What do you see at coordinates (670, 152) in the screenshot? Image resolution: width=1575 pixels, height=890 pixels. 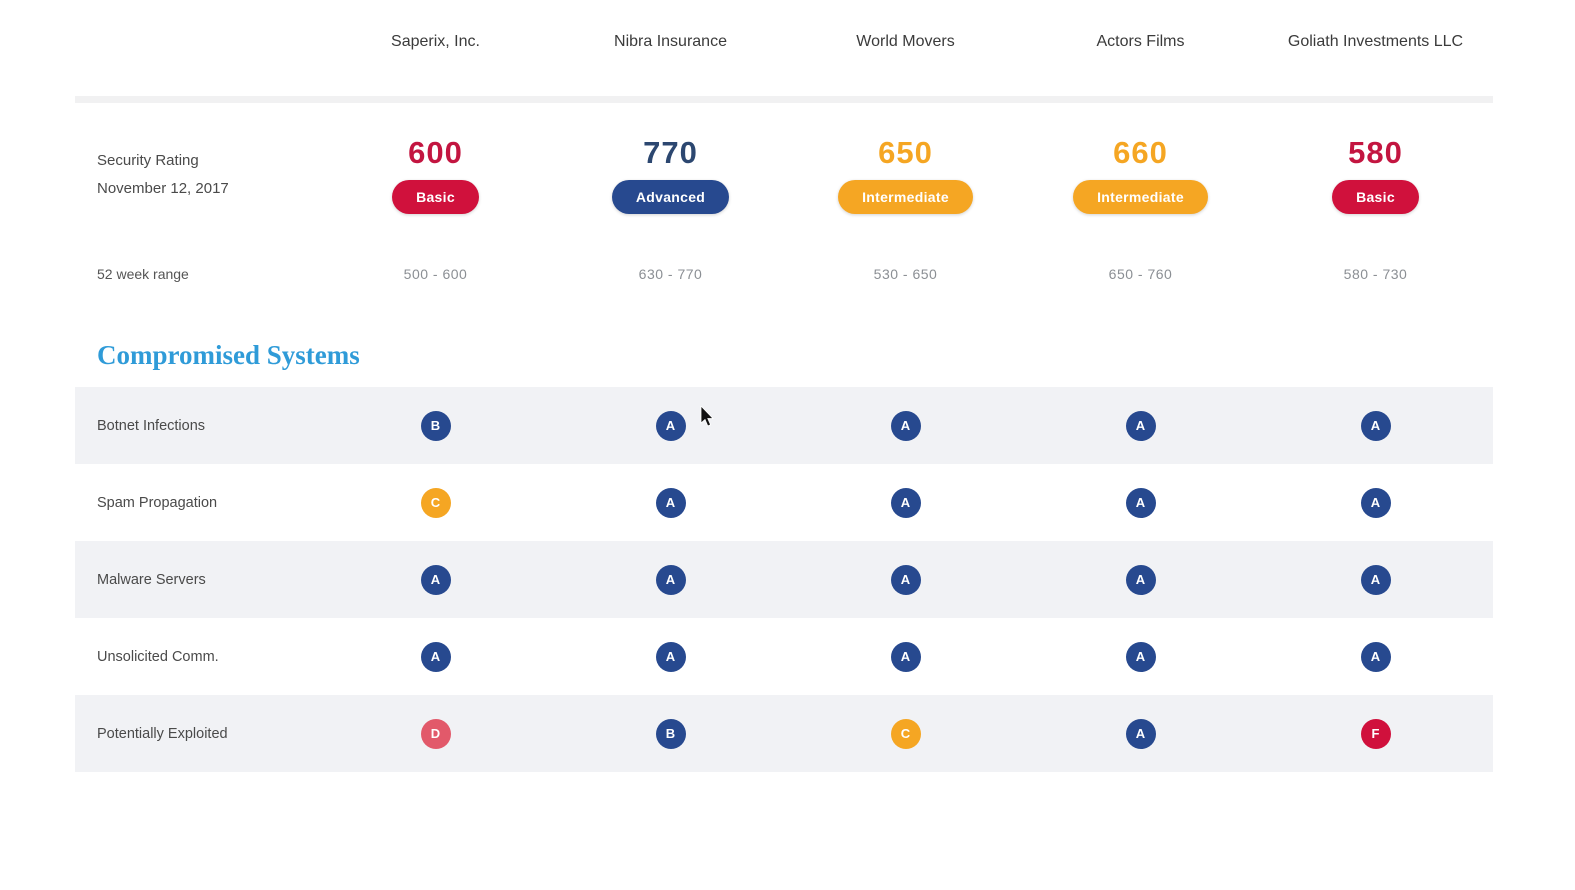 I see `rating-value: 770` at bounding box center [670, 152].